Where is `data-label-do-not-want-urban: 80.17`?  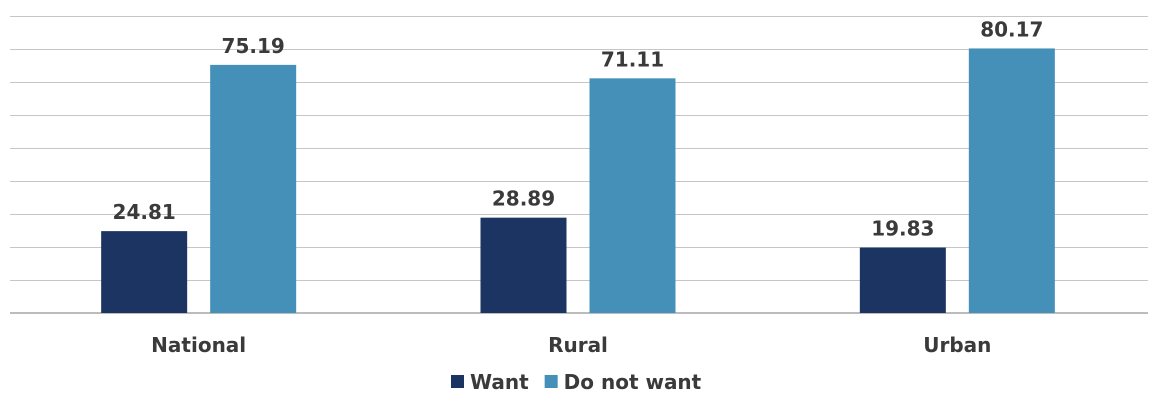
data-label-do-not-want-urban: 80.17 is located at coordinates (1011, 29).